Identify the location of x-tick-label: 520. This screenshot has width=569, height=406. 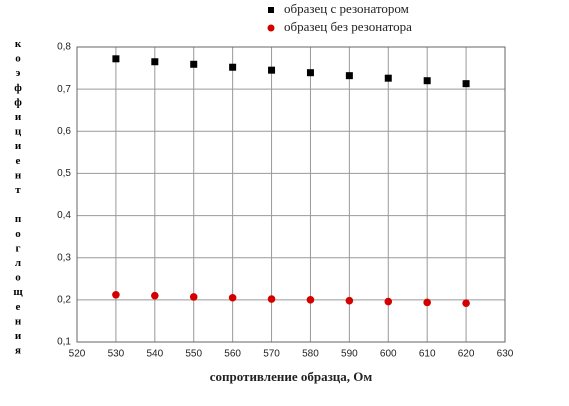
(77, 354).